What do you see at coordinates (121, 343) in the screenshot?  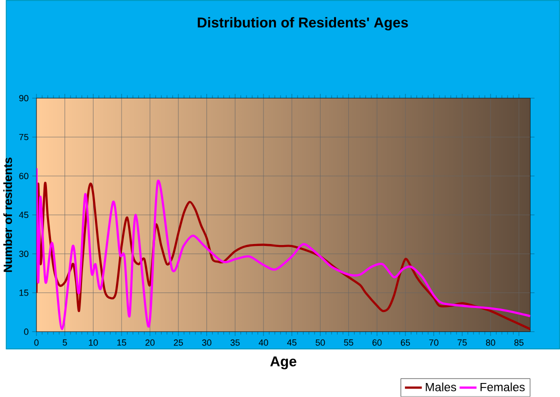 I see `x-tick-label: 15` at bounding box center [121, 343].